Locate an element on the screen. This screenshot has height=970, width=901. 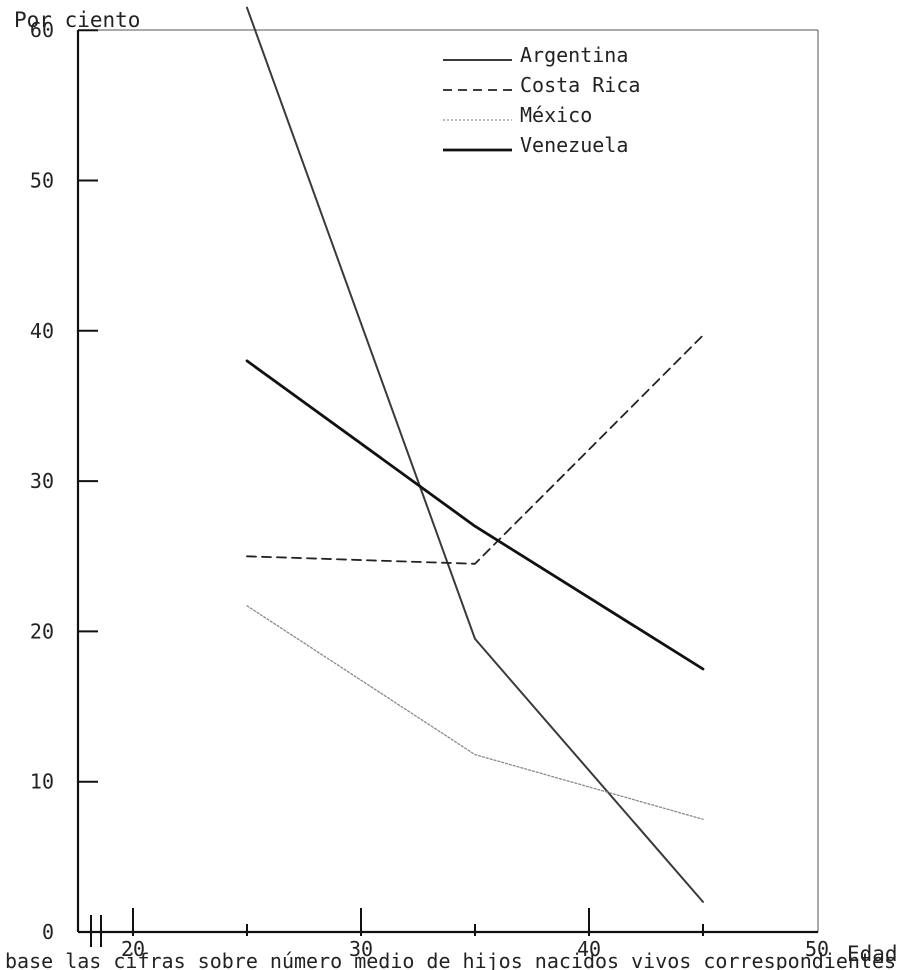
legend-label: Costa Rica is located at coordinates (580, 85).